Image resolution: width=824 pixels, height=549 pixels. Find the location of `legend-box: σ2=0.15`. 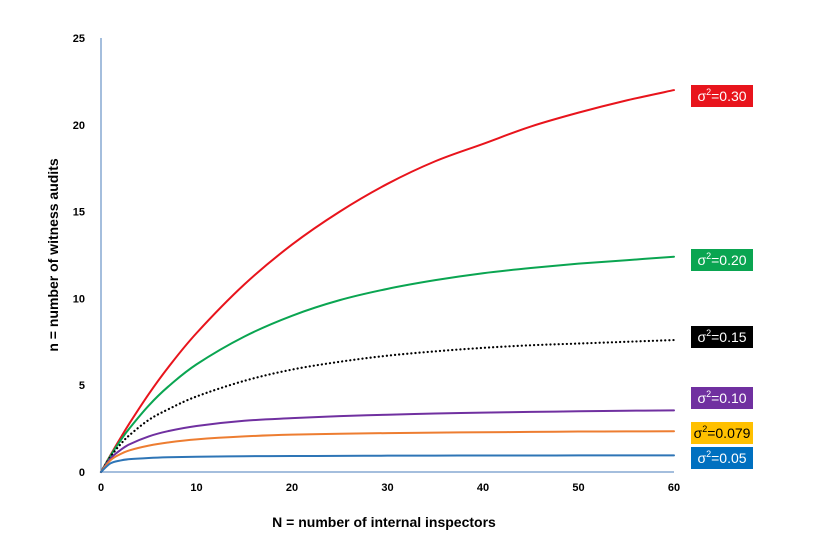

legend-box: σ2=0.15 is located at coordinates (722, 337).